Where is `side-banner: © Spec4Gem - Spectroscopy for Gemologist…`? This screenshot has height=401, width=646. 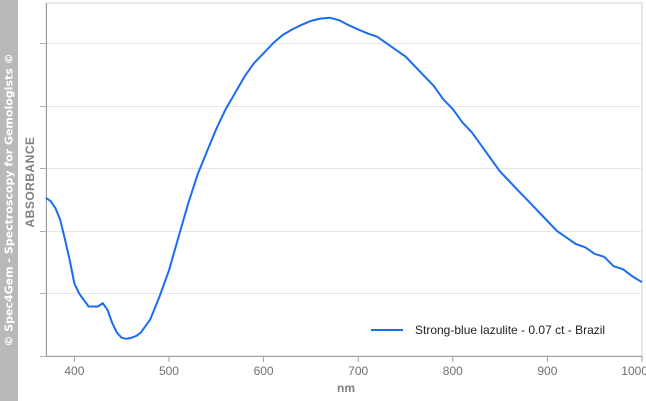
side-banner: © Spec4Gem - Spectroscopy for Gemologist… is located at coordinates (9, 200).